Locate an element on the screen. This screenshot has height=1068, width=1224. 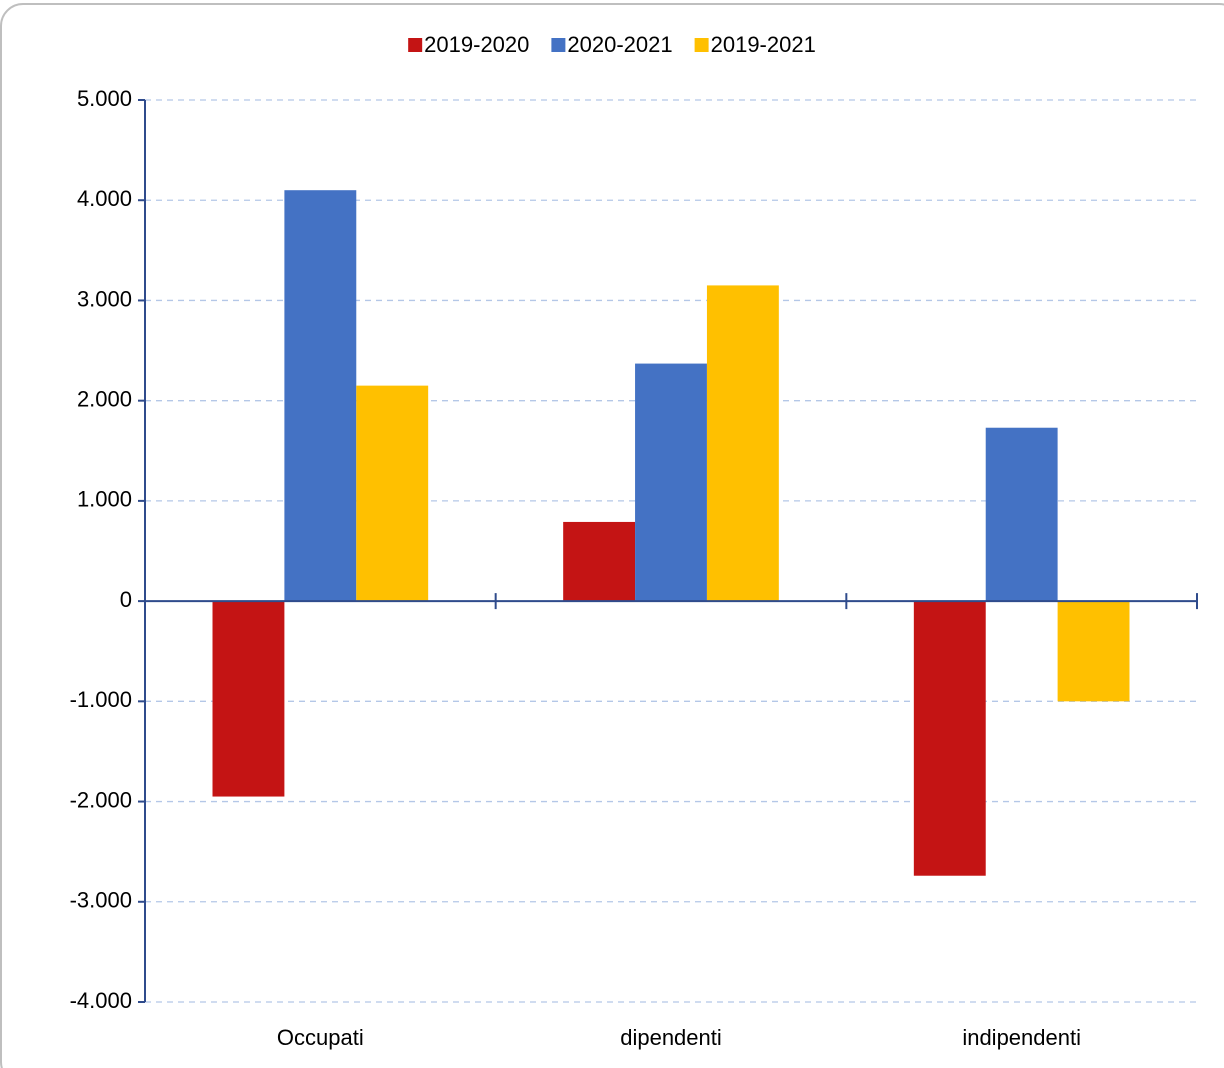
y-tick-label: -2.000 is located at coordinates (101, 799).